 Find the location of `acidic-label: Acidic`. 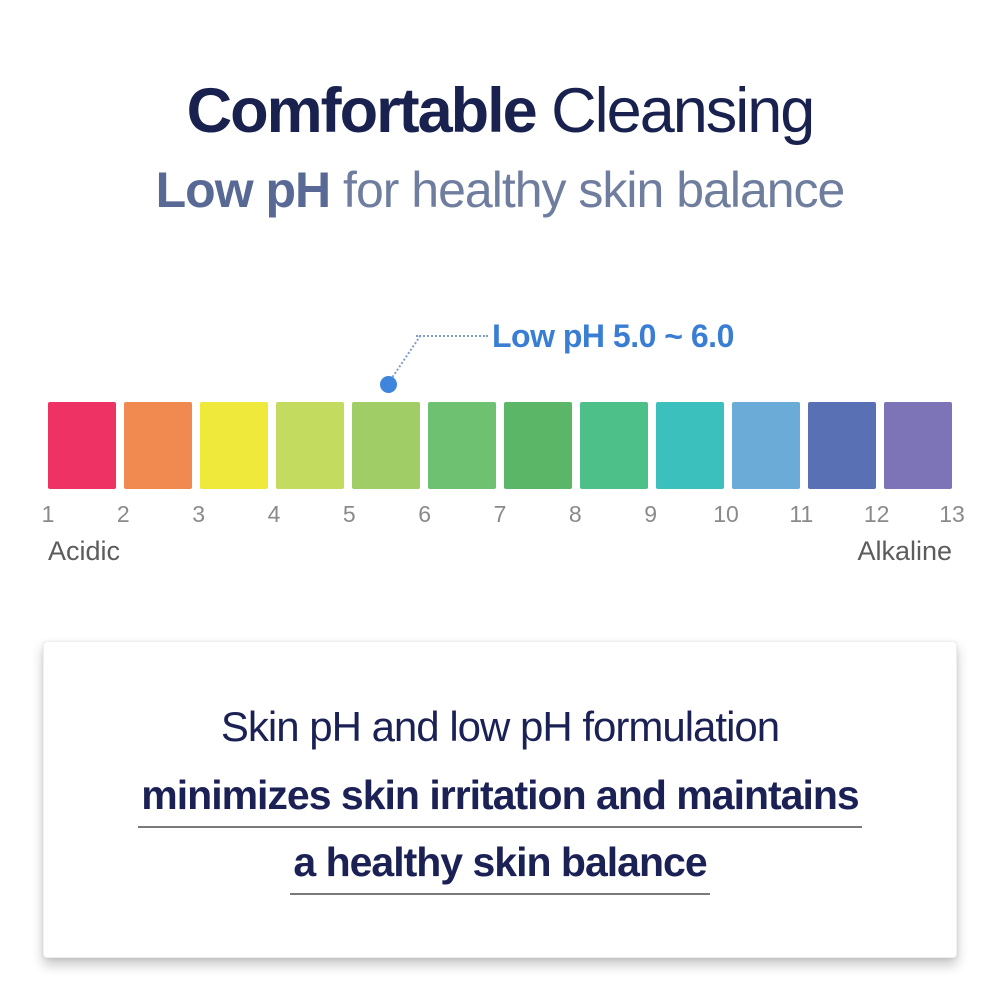

acidic-label: Acidic is located at coordinates (84, 551).